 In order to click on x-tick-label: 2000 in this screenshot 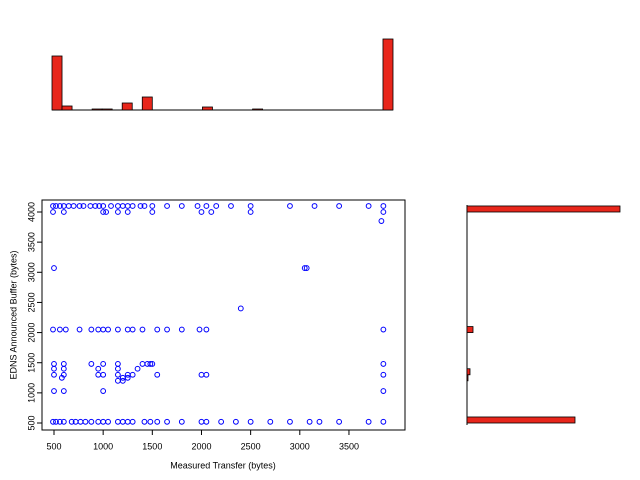, I will do `click(201, 446)`.